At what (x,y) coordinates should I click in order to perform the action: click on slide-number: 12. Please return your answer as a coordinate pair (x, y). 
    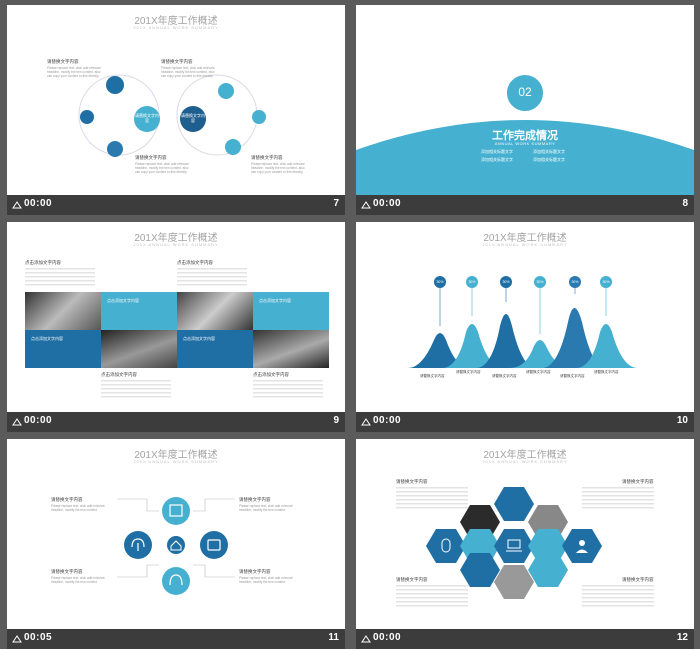
    Looking at the image, I should click on (682, 637).